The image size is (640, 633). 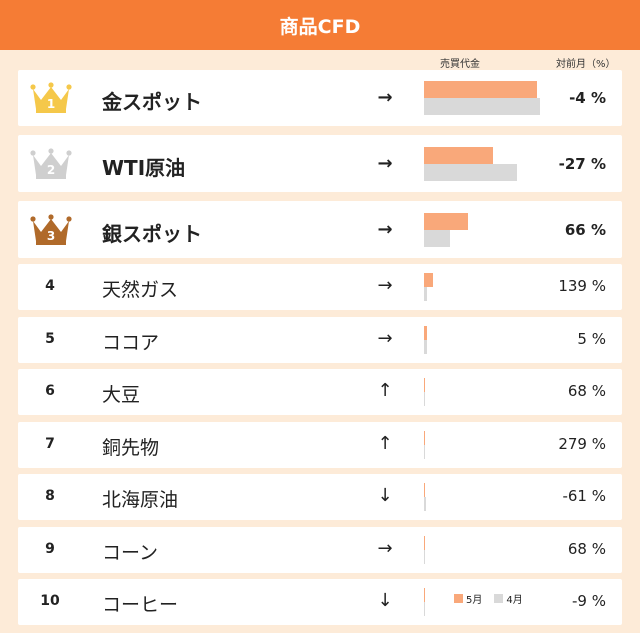 What do you see at coordinates (320, 445) in the screenshot?
I see `table-row: 7 銅先物 ↑ 279 %` at bounding box center [320, 445].